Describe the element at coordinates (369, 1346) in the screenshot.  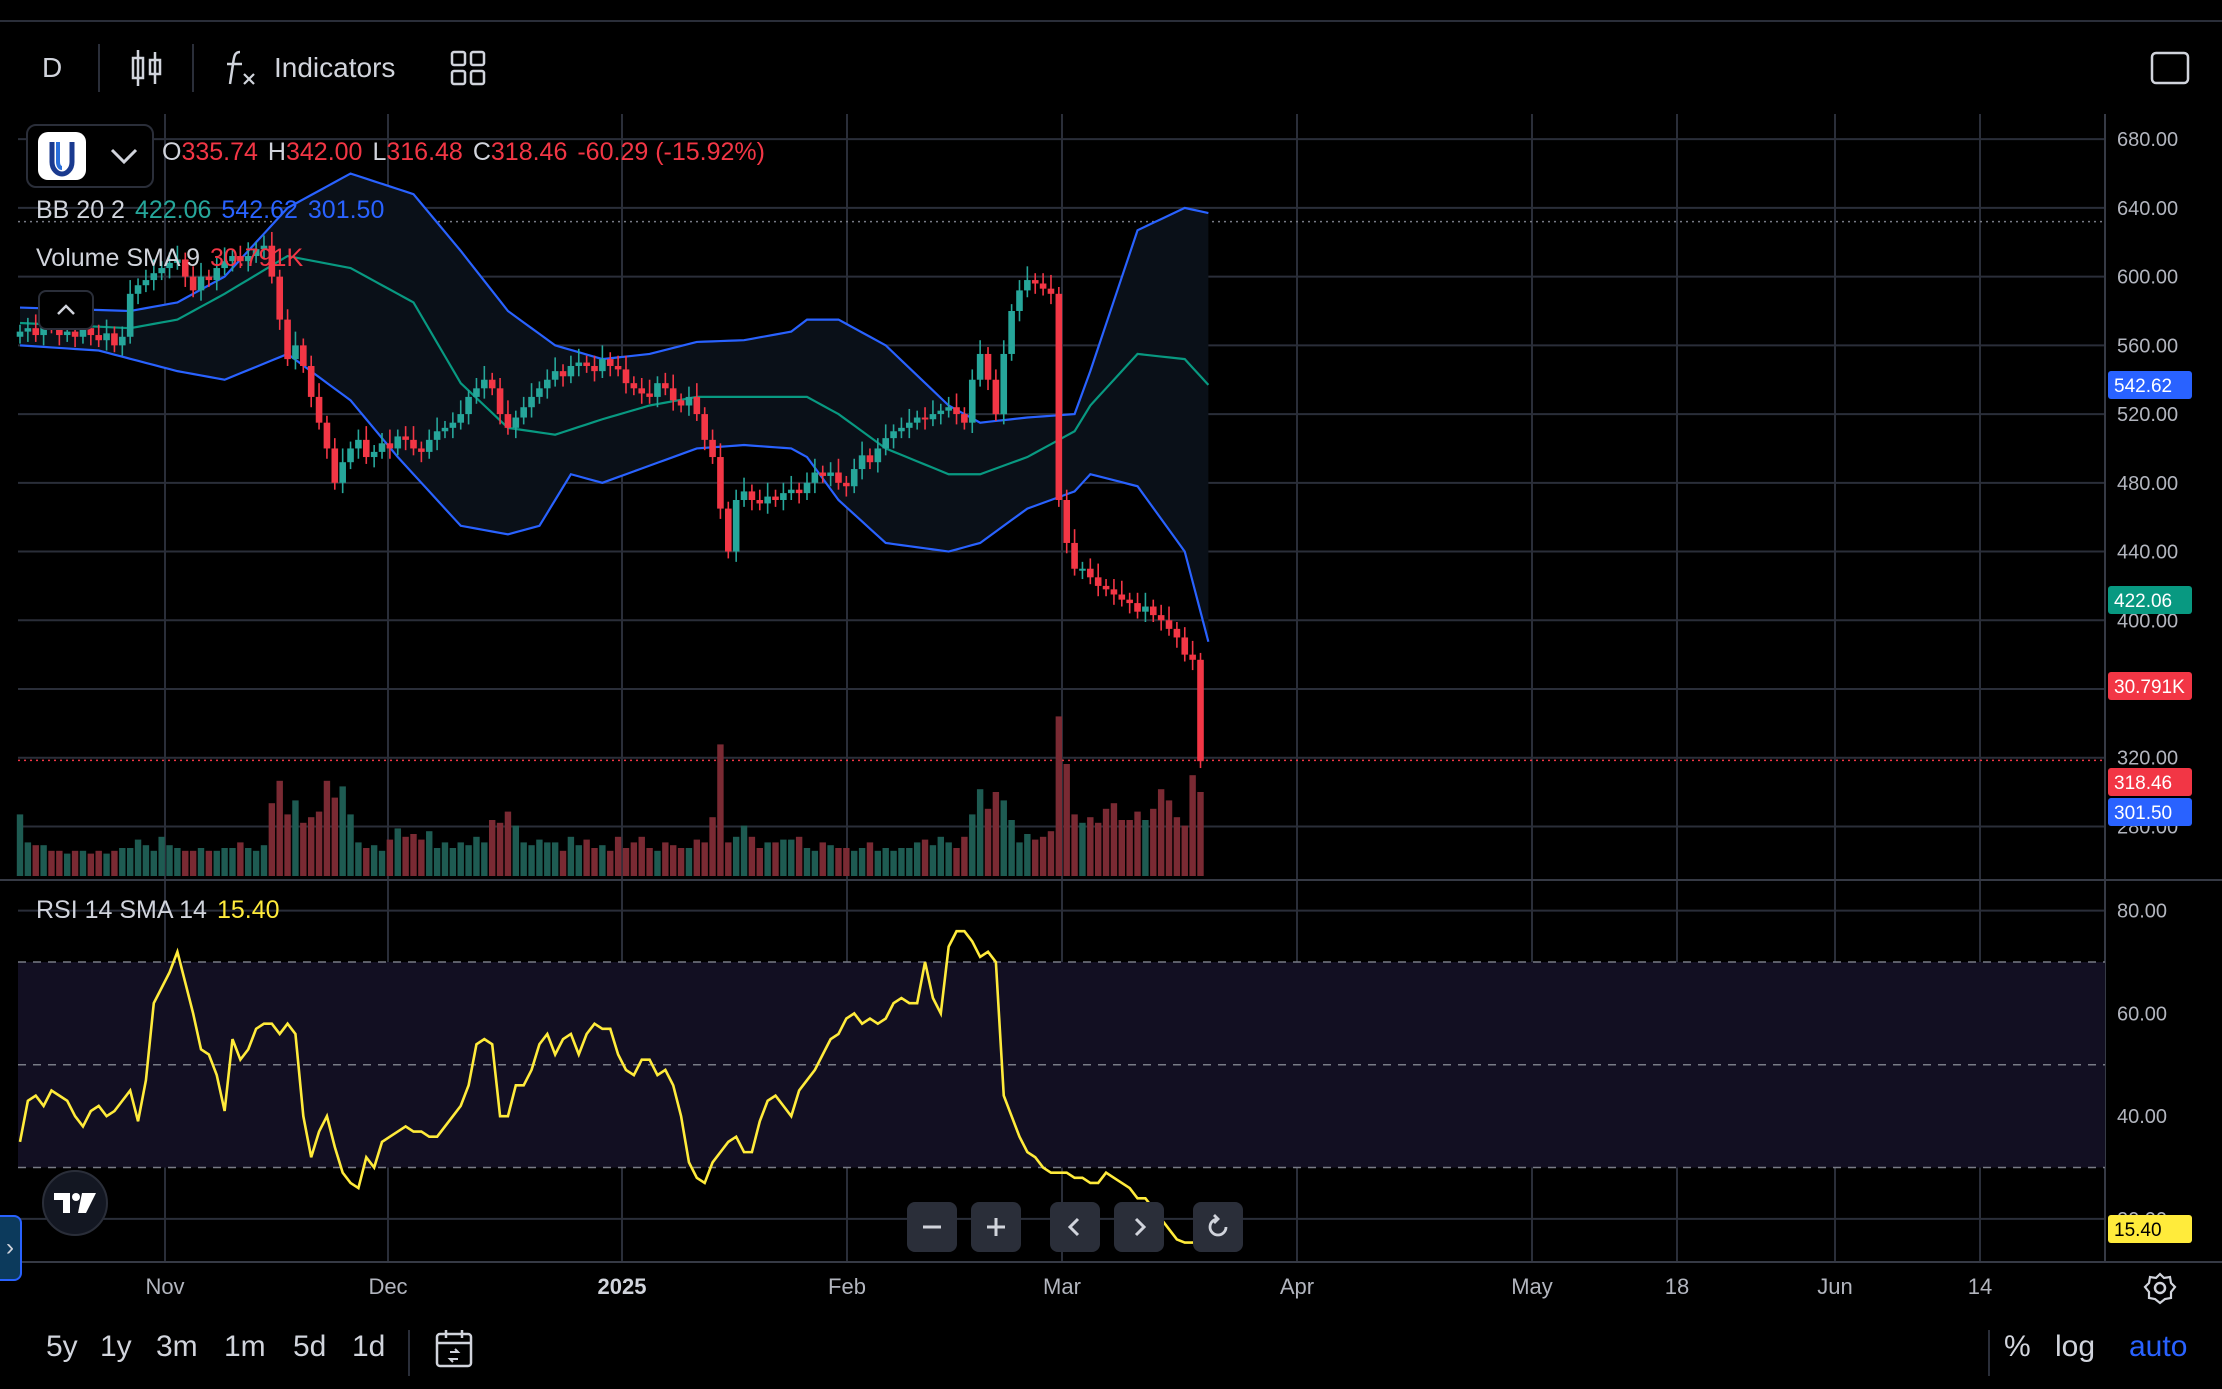
I see `range-button-1d: 1d` at that location.